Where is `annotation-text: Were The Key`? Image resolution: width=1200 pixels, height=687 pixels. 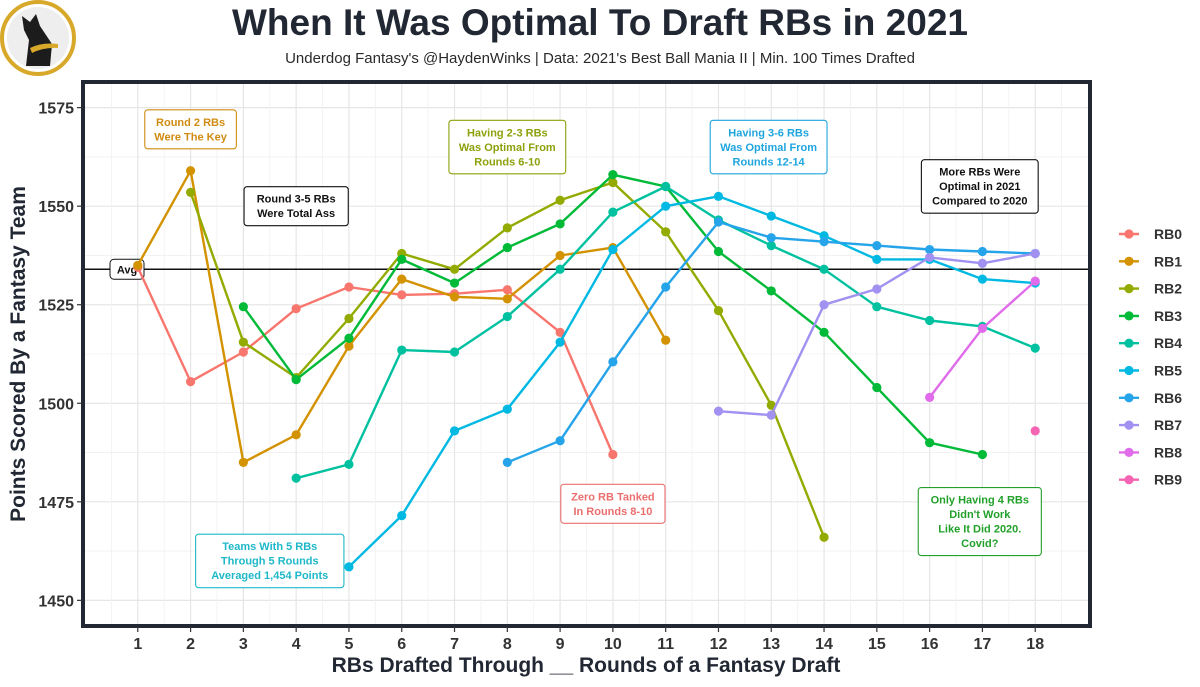 annotation-text: Were The Key is located at coordinates (190, 137).